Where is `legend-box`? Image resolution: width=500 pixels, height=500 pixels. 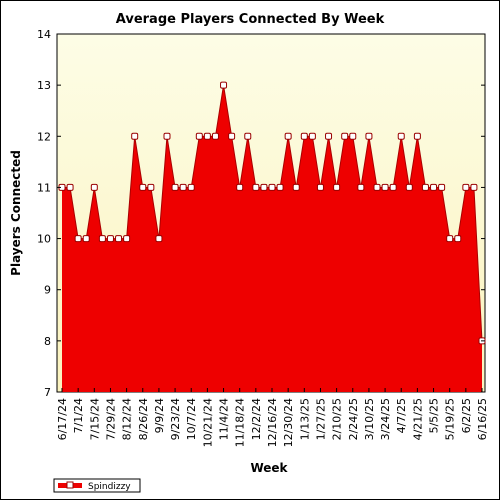 legend-box is located at coordinates (97, 485).